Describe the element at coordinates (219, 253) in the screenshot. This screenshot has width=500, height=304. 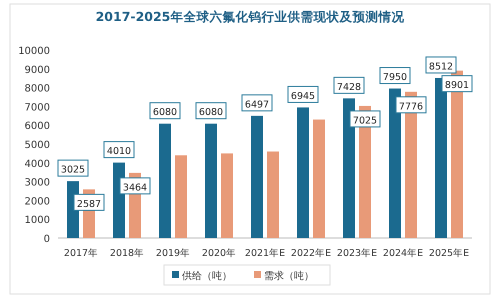
I see `x-tick-label: 2020年` at that location.